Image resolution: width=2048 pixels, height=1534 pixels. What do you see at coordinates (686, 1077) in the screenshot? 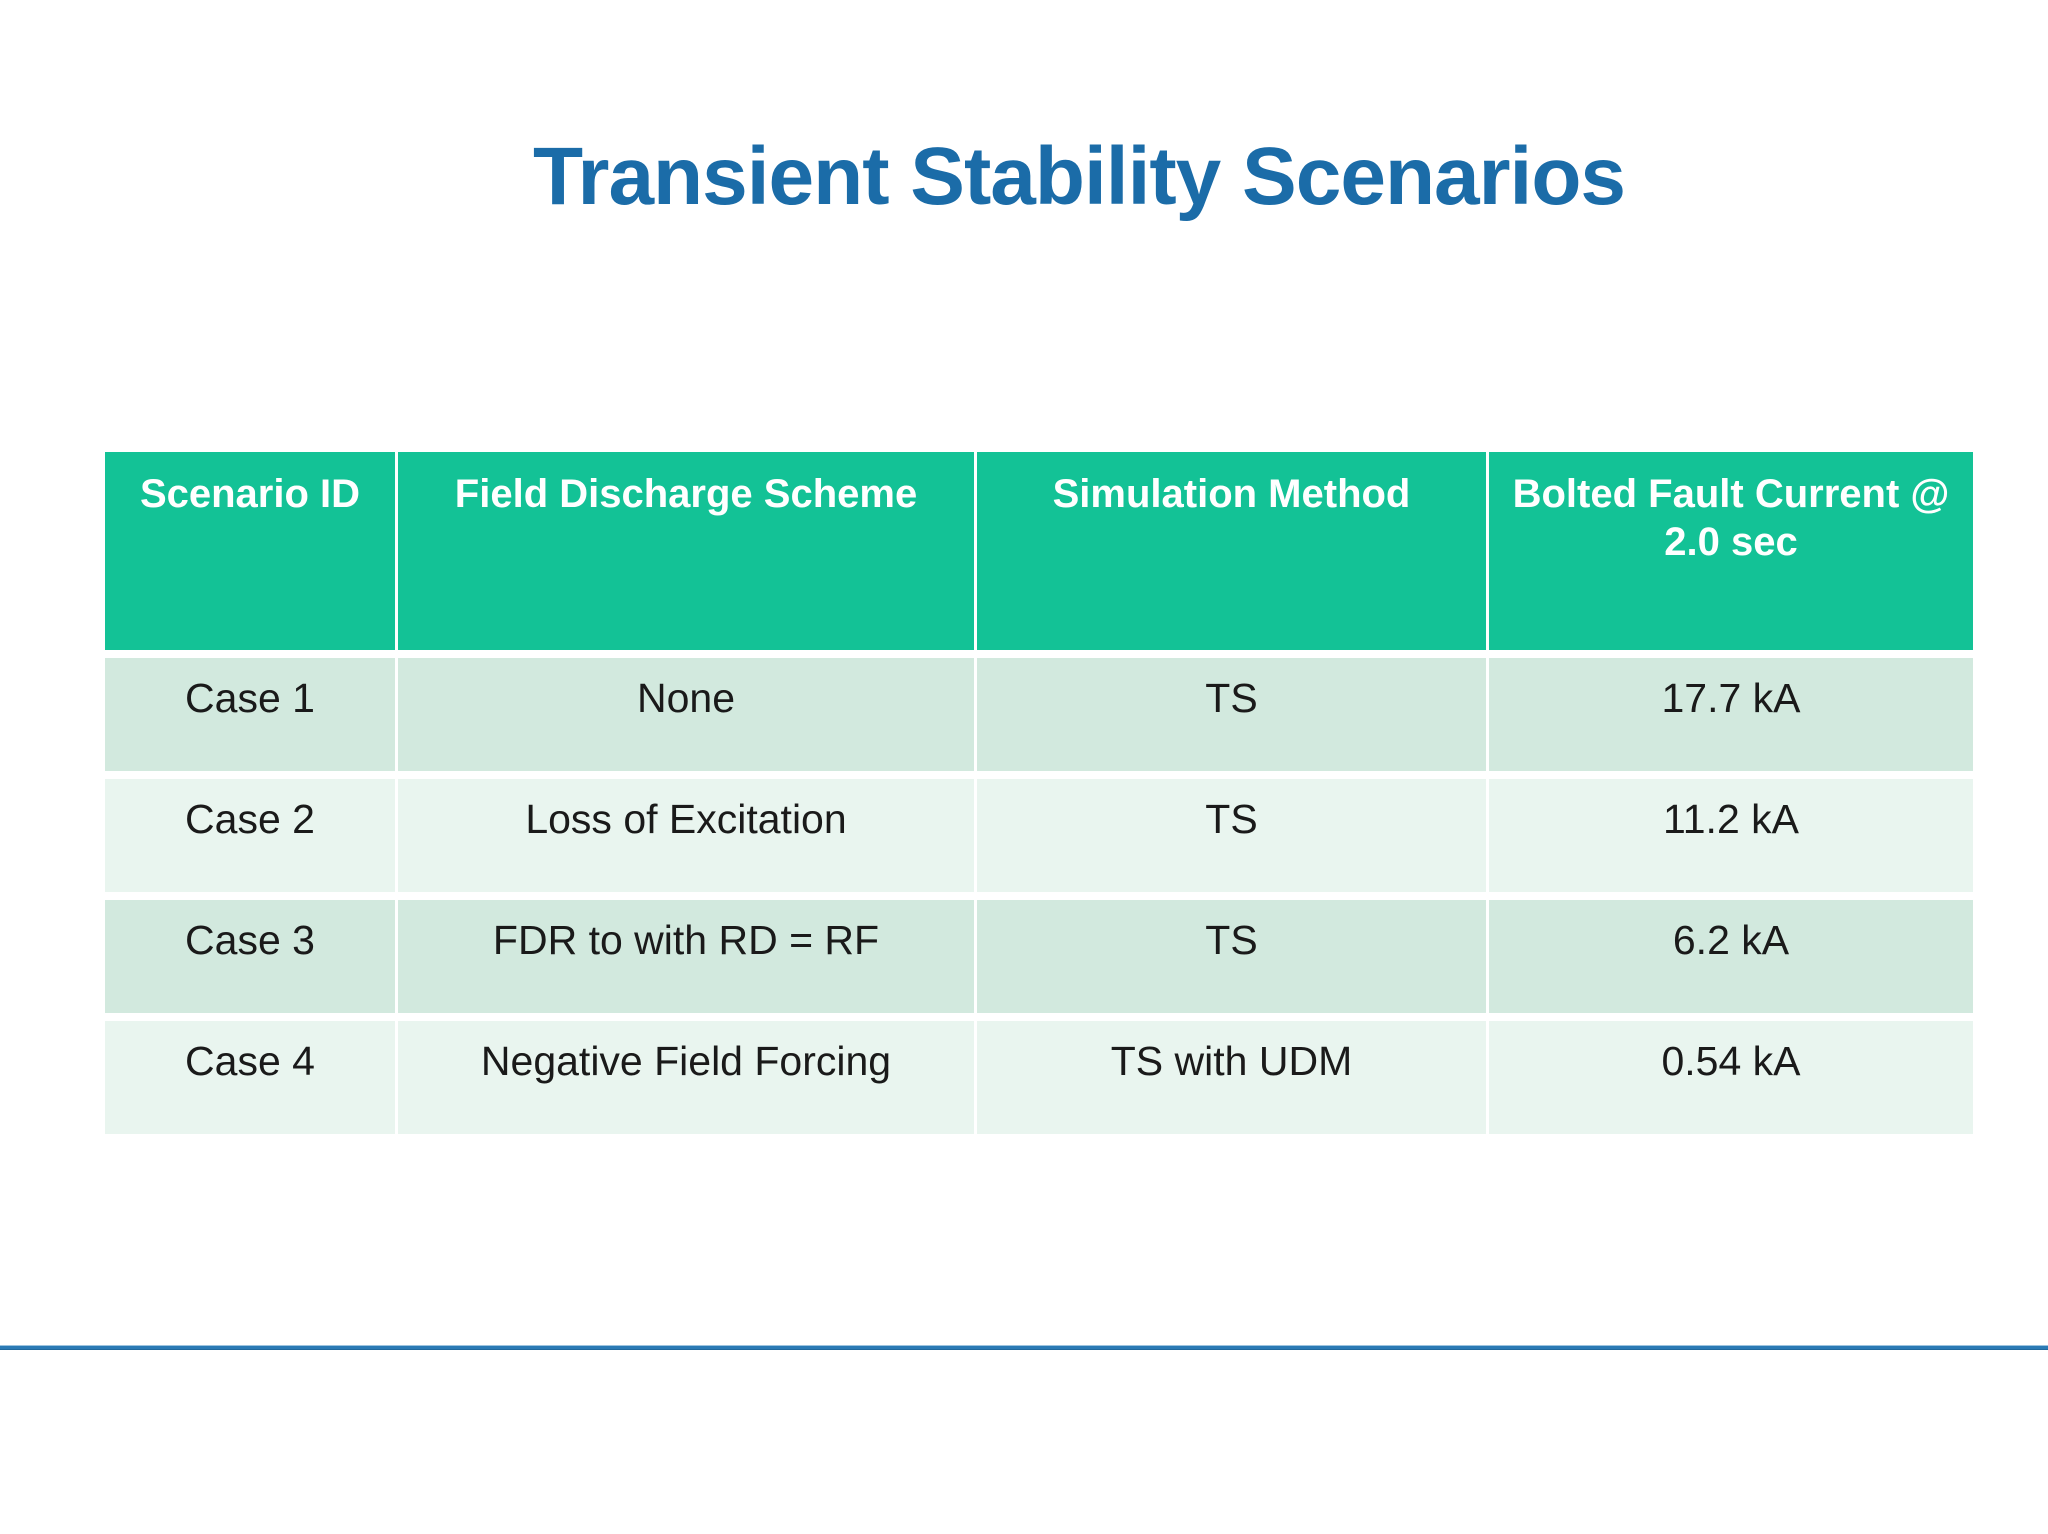
I see `table-cell: Negative Field Forcing` at bounding box center [686, 1077].